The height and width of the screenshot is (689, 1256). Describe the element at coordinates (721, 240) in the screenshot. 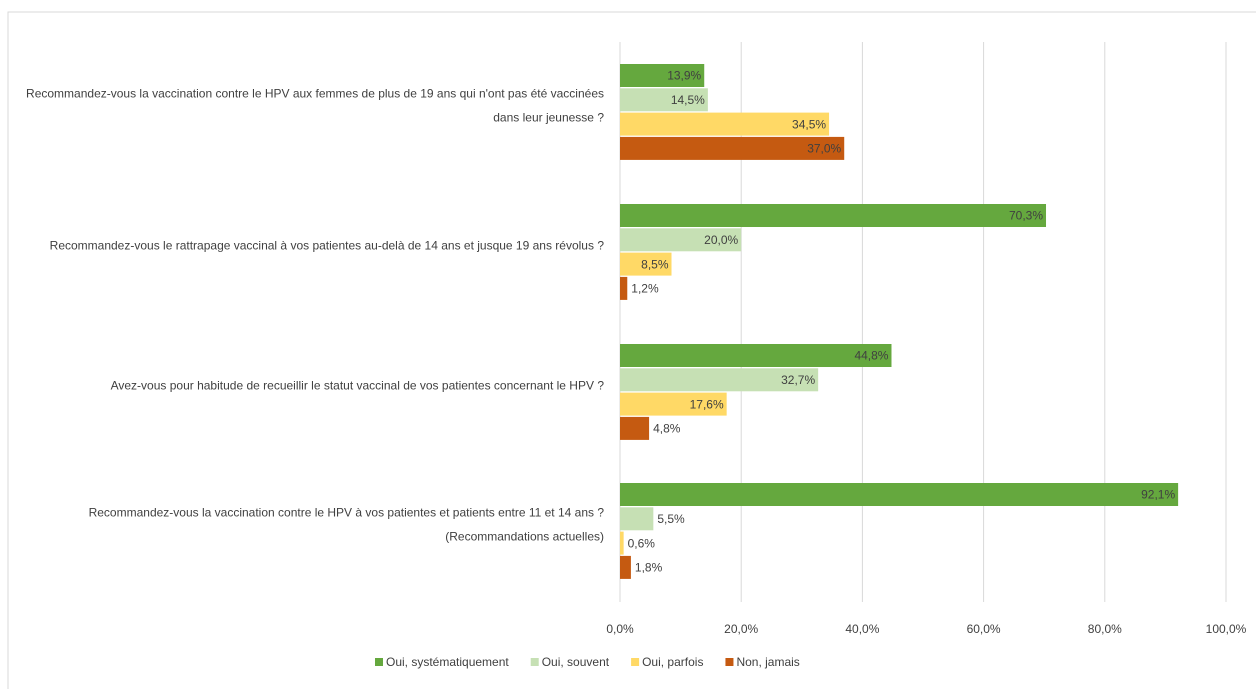

I see `data-label: 20,0%` at that location.